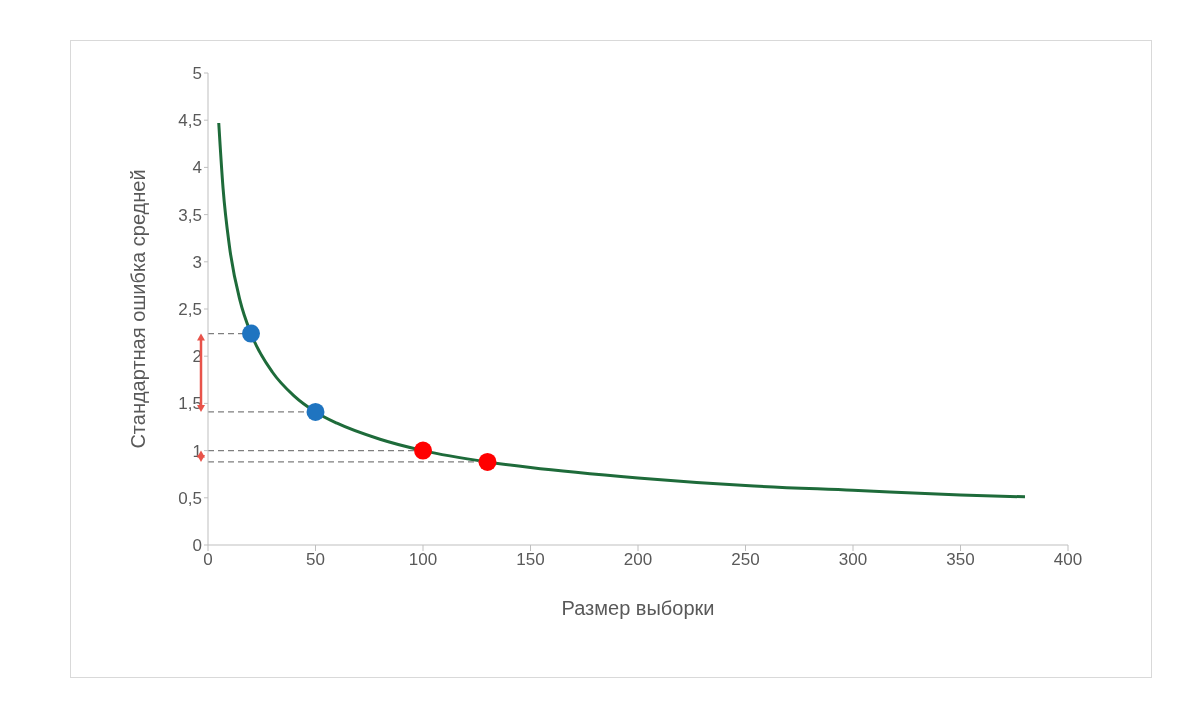 The image size is (1196, 708). I want to click on y-tick-label: 0, so click(197, 546).